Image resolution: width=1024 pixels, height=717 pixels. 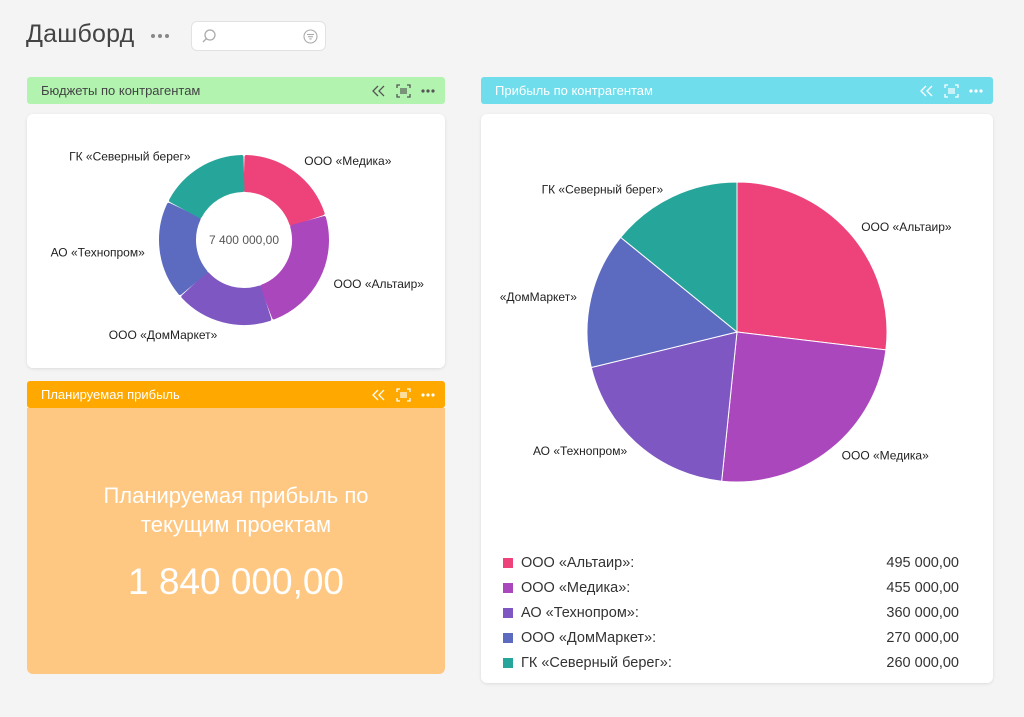 I want to click on legend-item: ООО «ДомМаркет»: 270 000,00, so click(x=731, y=637).